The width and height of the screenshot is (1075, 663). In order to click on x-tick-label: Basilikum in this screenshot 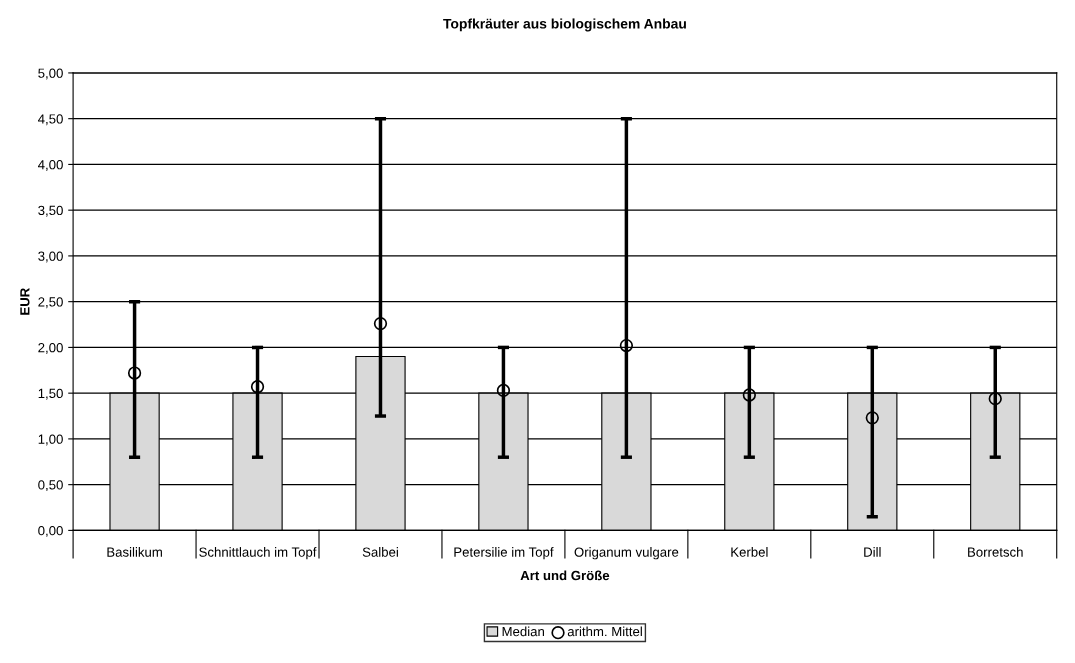, I will do `click(134, 552)`.